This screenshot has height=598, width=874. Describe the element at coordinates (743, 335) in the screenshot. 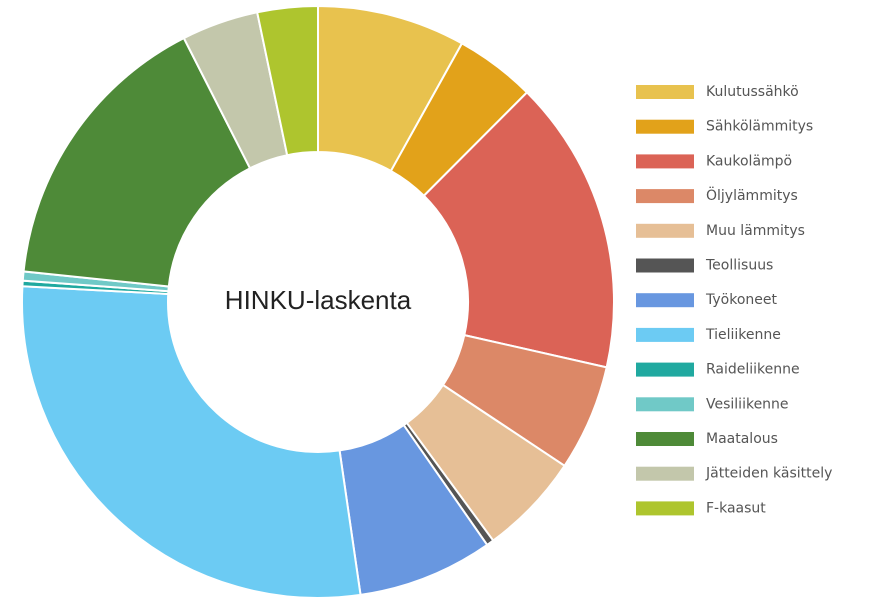

I see `legend-label: Tieliikenne` at that location.